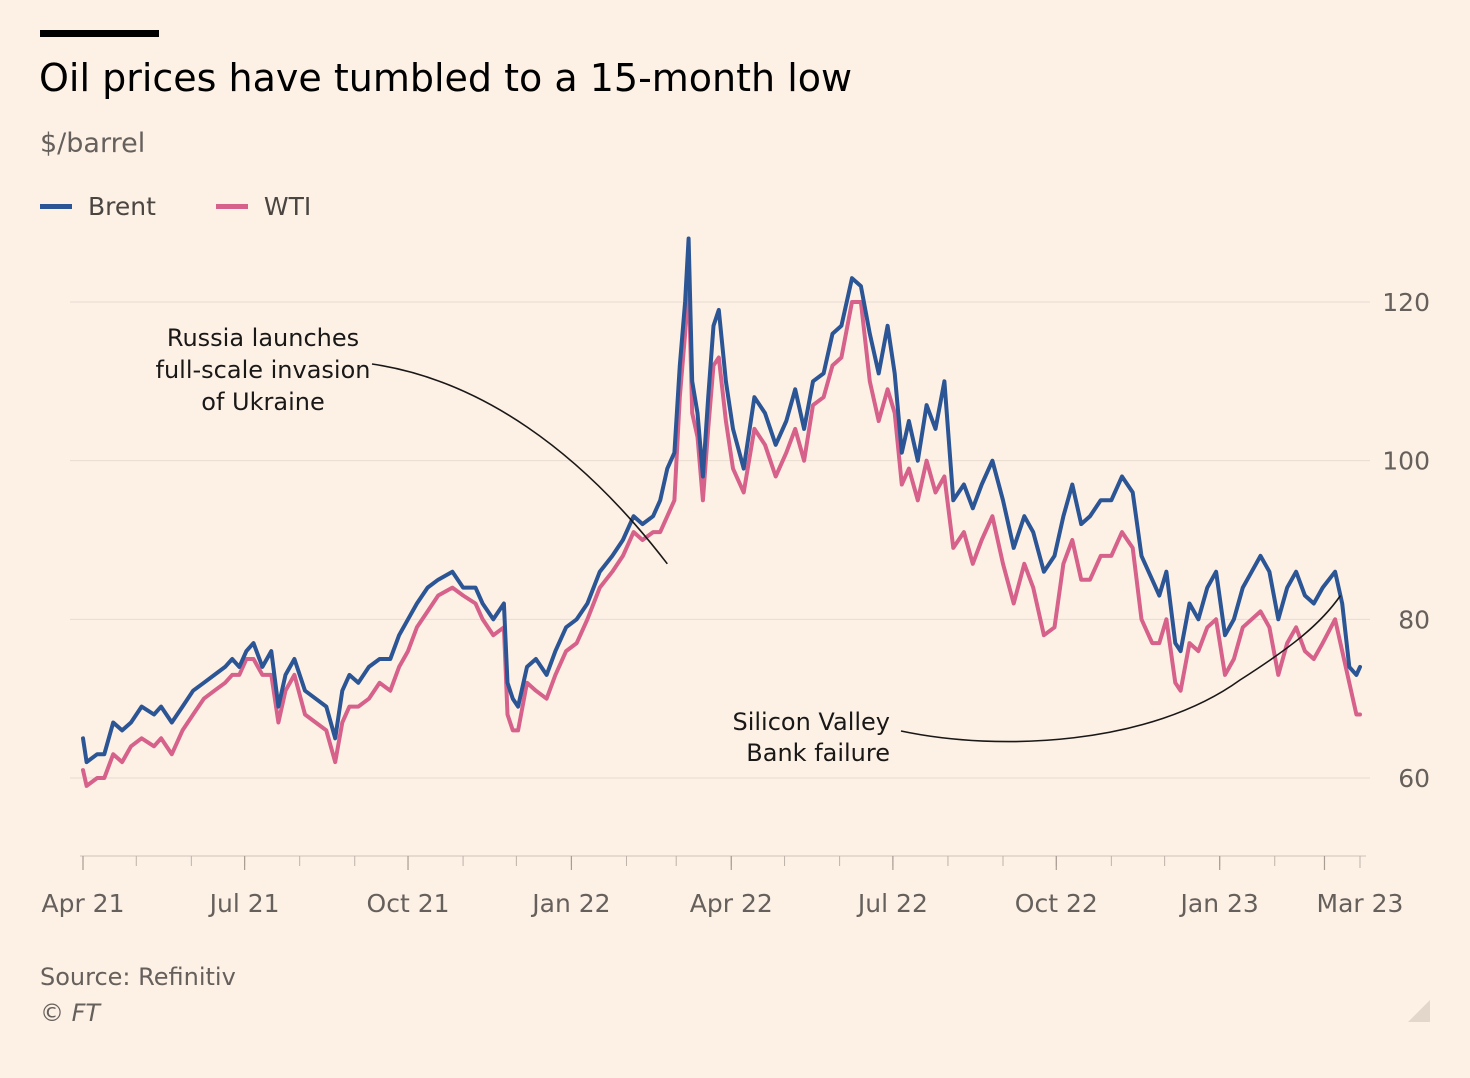 This screenshot has width=1470, height=1078. What do you see at coordinates (82, 903) in the screenshot?
I see `x-tick-label-apr-21: Apr 21` at bounding box center [82, 903].